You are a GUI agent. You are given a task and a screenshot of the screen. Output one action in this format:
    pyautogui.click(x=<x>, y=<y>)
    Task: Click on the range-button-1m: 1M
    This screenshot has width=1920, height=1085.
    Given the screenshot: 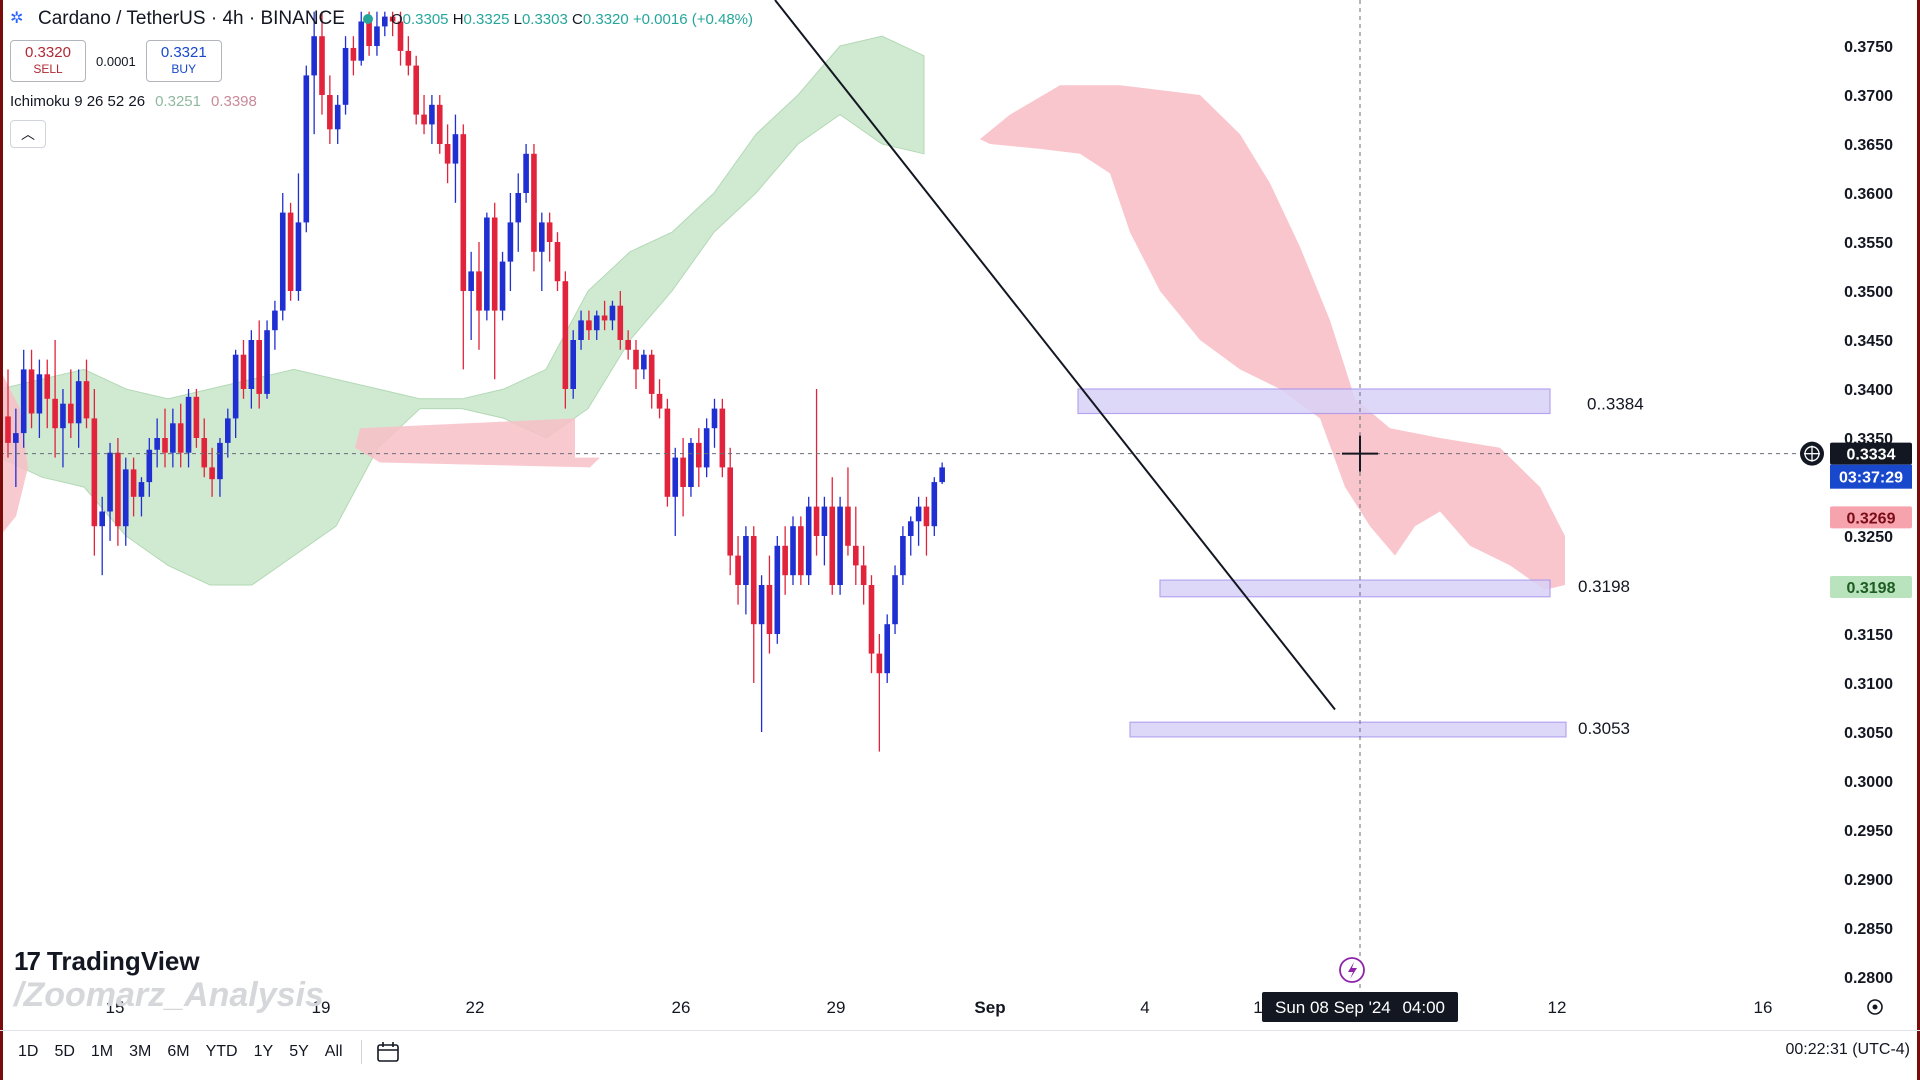 What is the action you would take?
    pyautogui.click(x=102, y=1051)
    